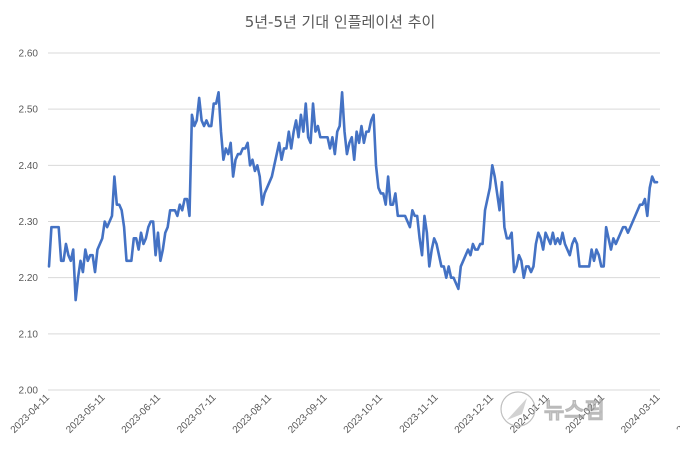  I want to click on watermark-logo-icon, so click(518, 409).